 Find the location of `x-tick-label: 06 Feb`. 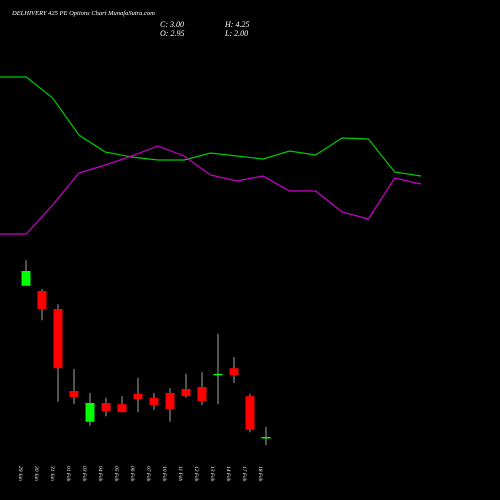

x-tick-label: 06 Feb is located at coordinates (132, 474).